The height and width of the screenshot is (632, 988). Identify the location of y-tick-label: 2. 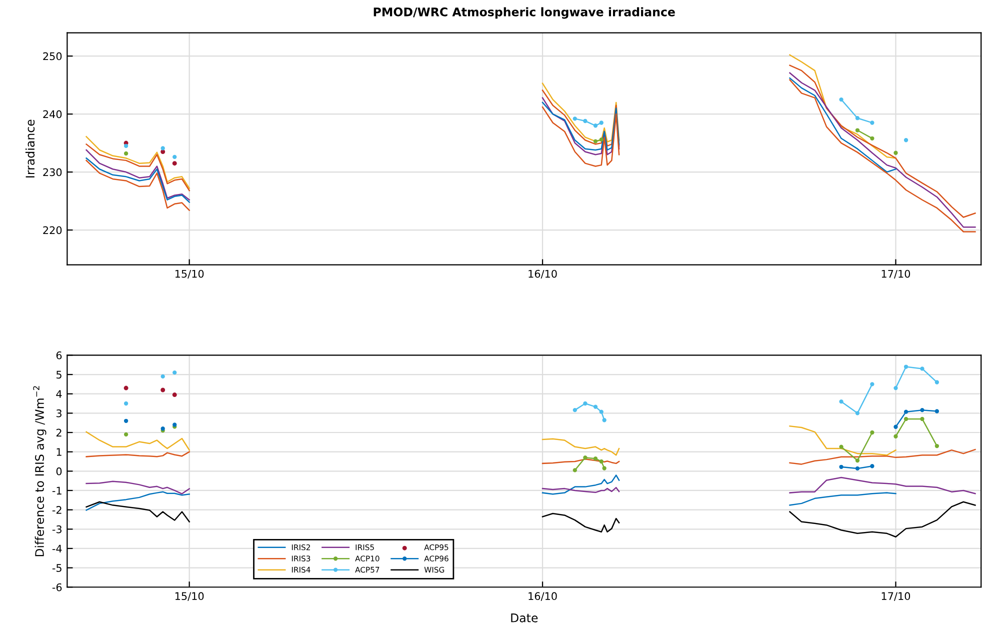
(59, 432).